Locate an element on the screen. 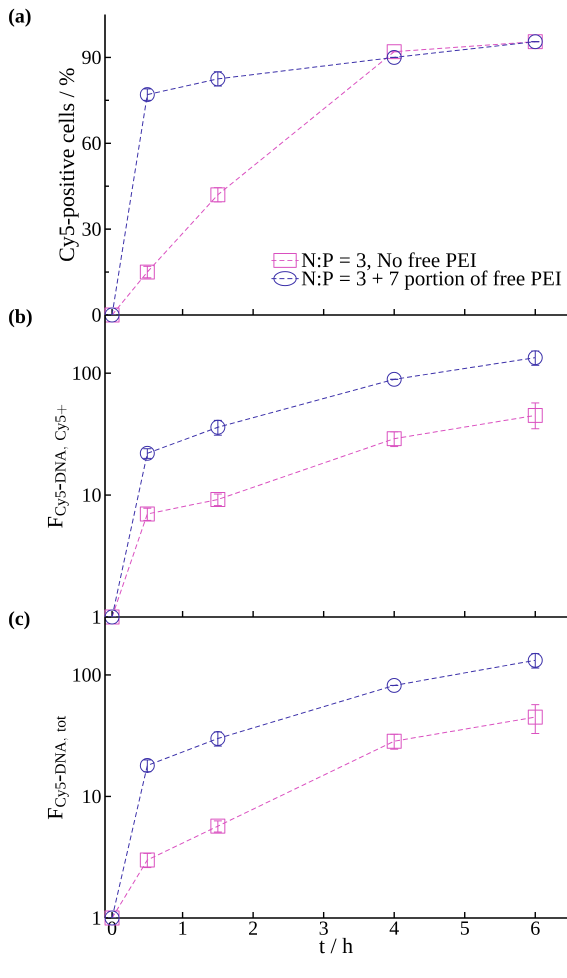 The height and width of the screenshot is (978, 567). x-tick-label: 1 is located at coordinates (182, 928).